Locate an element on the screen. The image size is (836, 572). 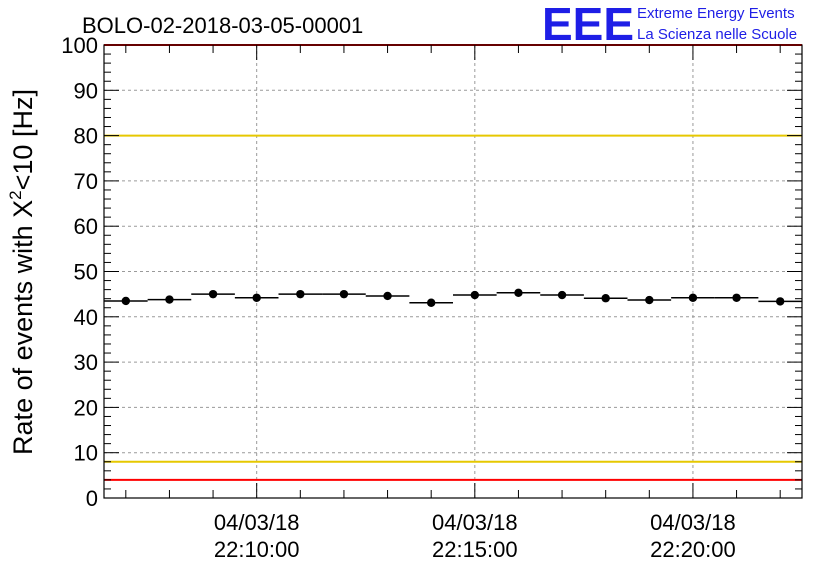
y-tick-label: 10 is located at coordinates (86, 453).